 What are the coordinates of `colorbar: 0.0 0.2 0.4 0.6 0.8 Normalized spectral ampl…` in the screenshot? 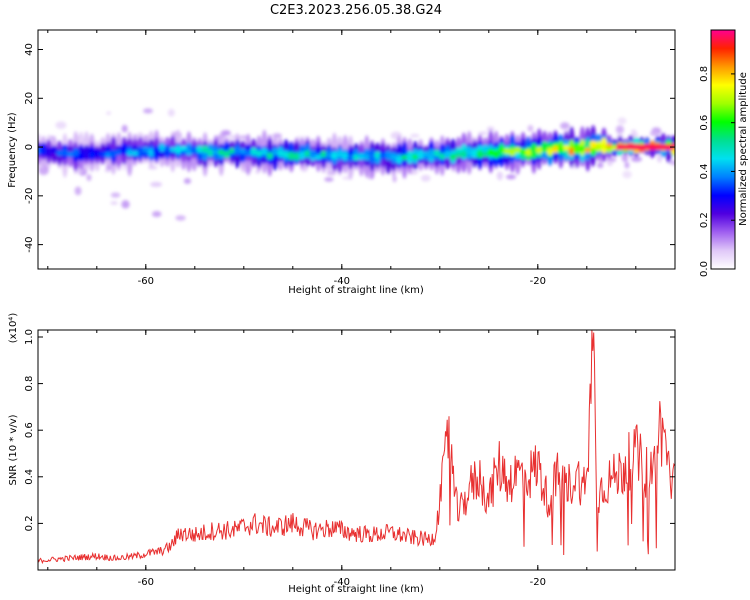 It's located at (724, 153).